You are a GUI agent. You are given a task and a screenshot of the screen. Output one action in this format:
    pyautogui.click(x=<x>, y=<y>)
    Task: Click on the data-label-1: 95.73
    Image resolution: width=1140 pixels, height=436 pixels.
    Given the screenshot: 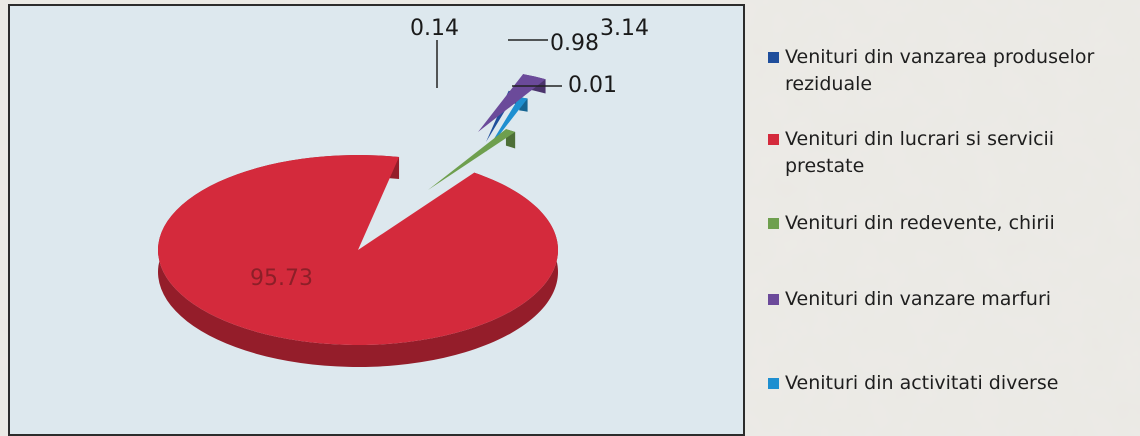 What is the action you would take?
    pyautogui.click(x=281, y=278)
    